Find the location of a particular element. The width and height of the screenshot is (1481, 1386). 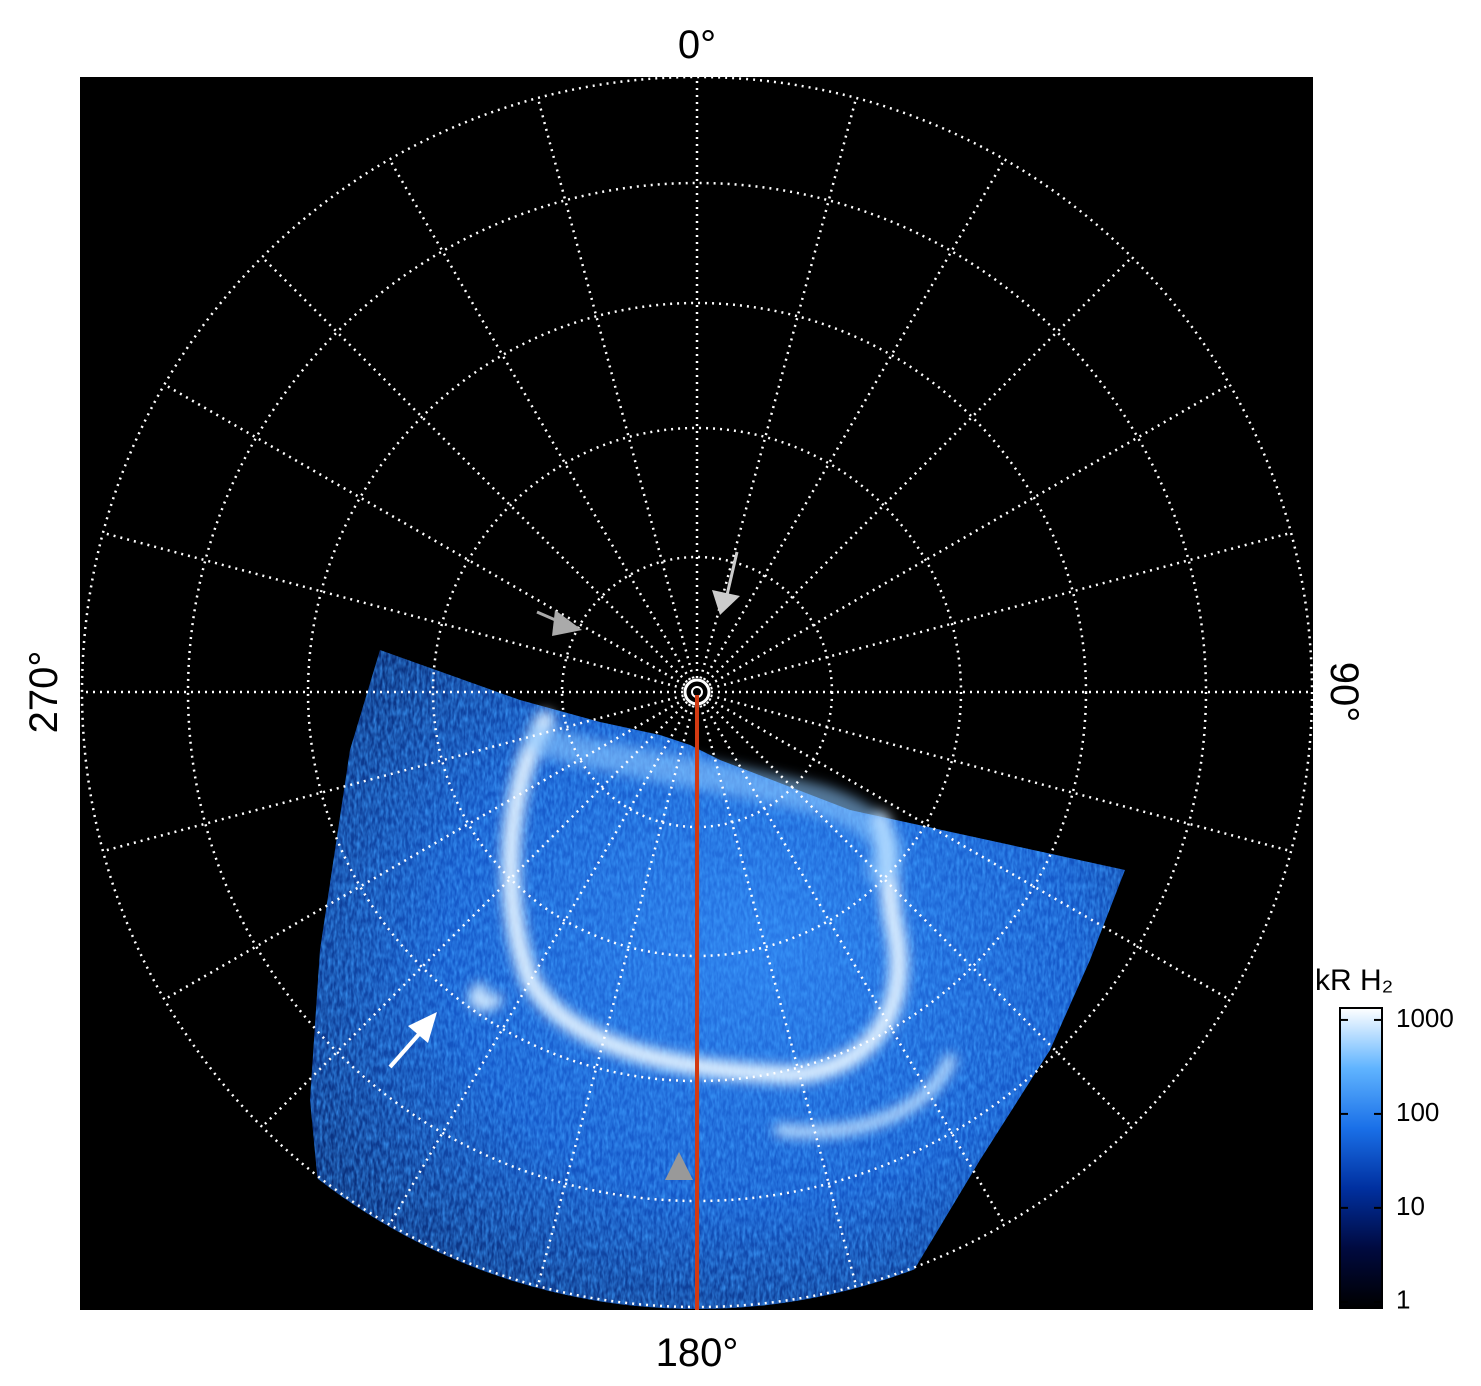

colorbar-fill is located at coordinates (1361, 1158).